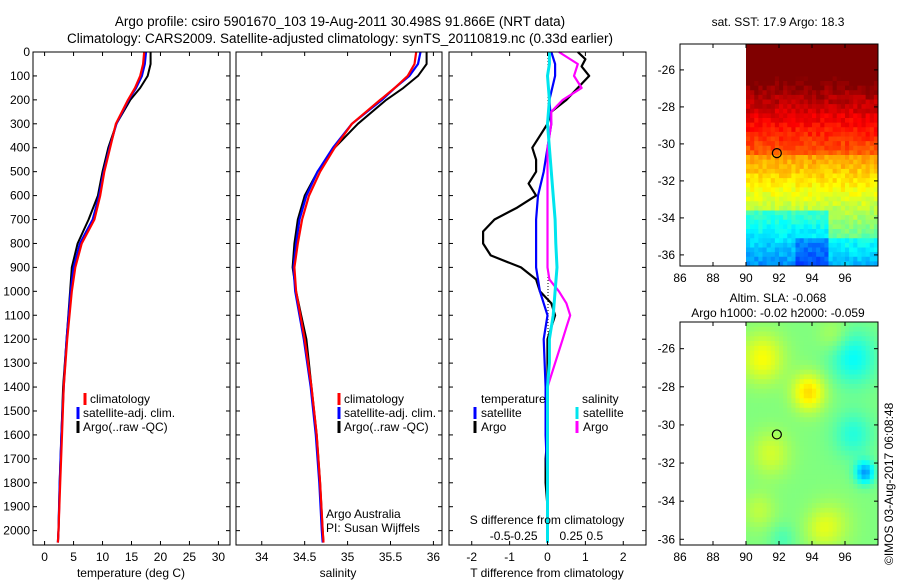 Image resolution: width=900 pixels, height=580 pixels. I want to click on depth-tick-label: 1200, so click(16, 339).